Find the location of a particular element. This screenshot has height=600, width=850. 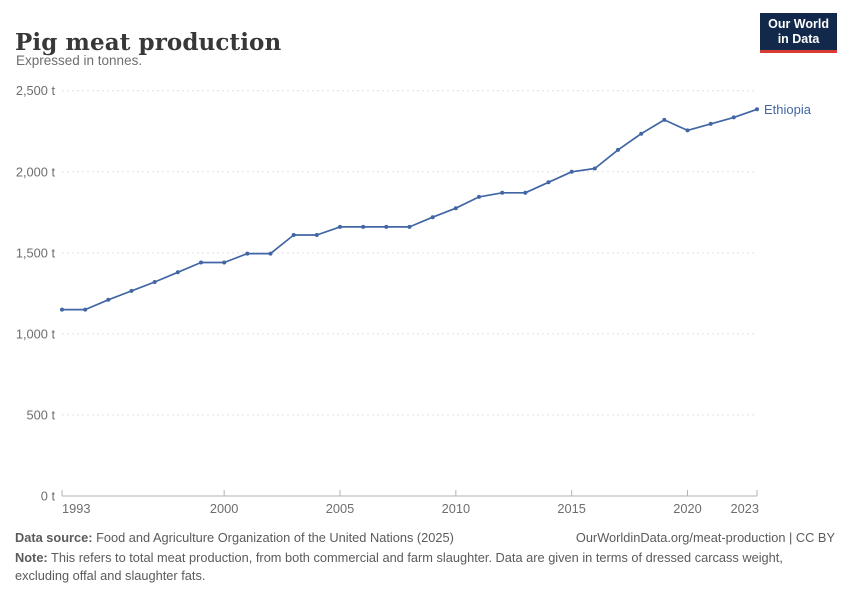

note-label: Note: is located at coordinates (31, 558).